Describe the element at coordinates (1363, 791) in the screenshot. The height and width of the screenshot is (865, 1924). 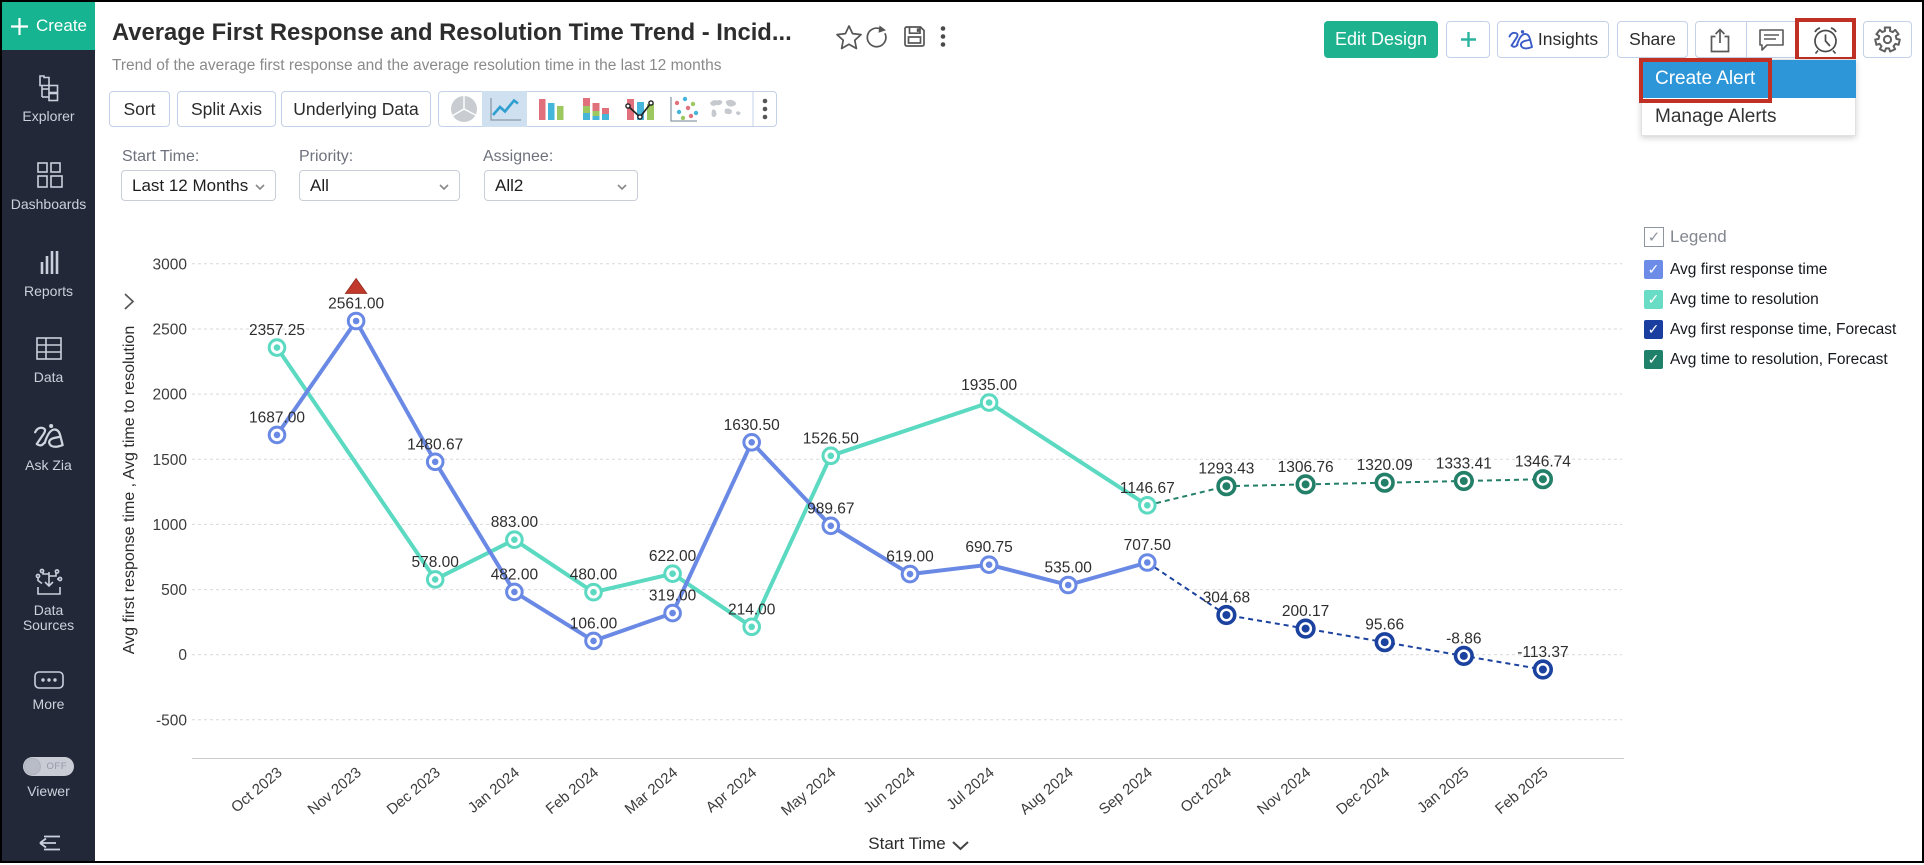
I see `svg-text: Dec 2024` at that location.